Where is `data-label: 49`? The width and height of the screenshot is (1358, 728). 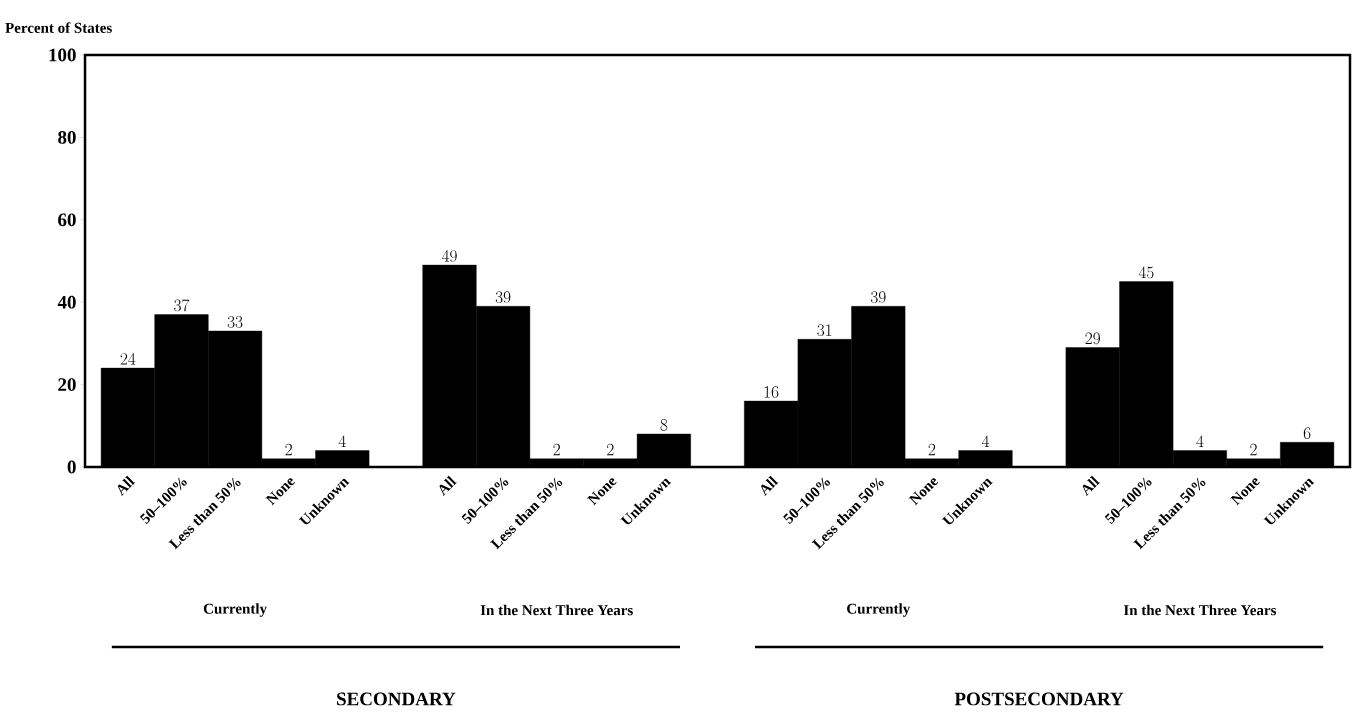 data-label: 49 is located at coordinates (449, 256).